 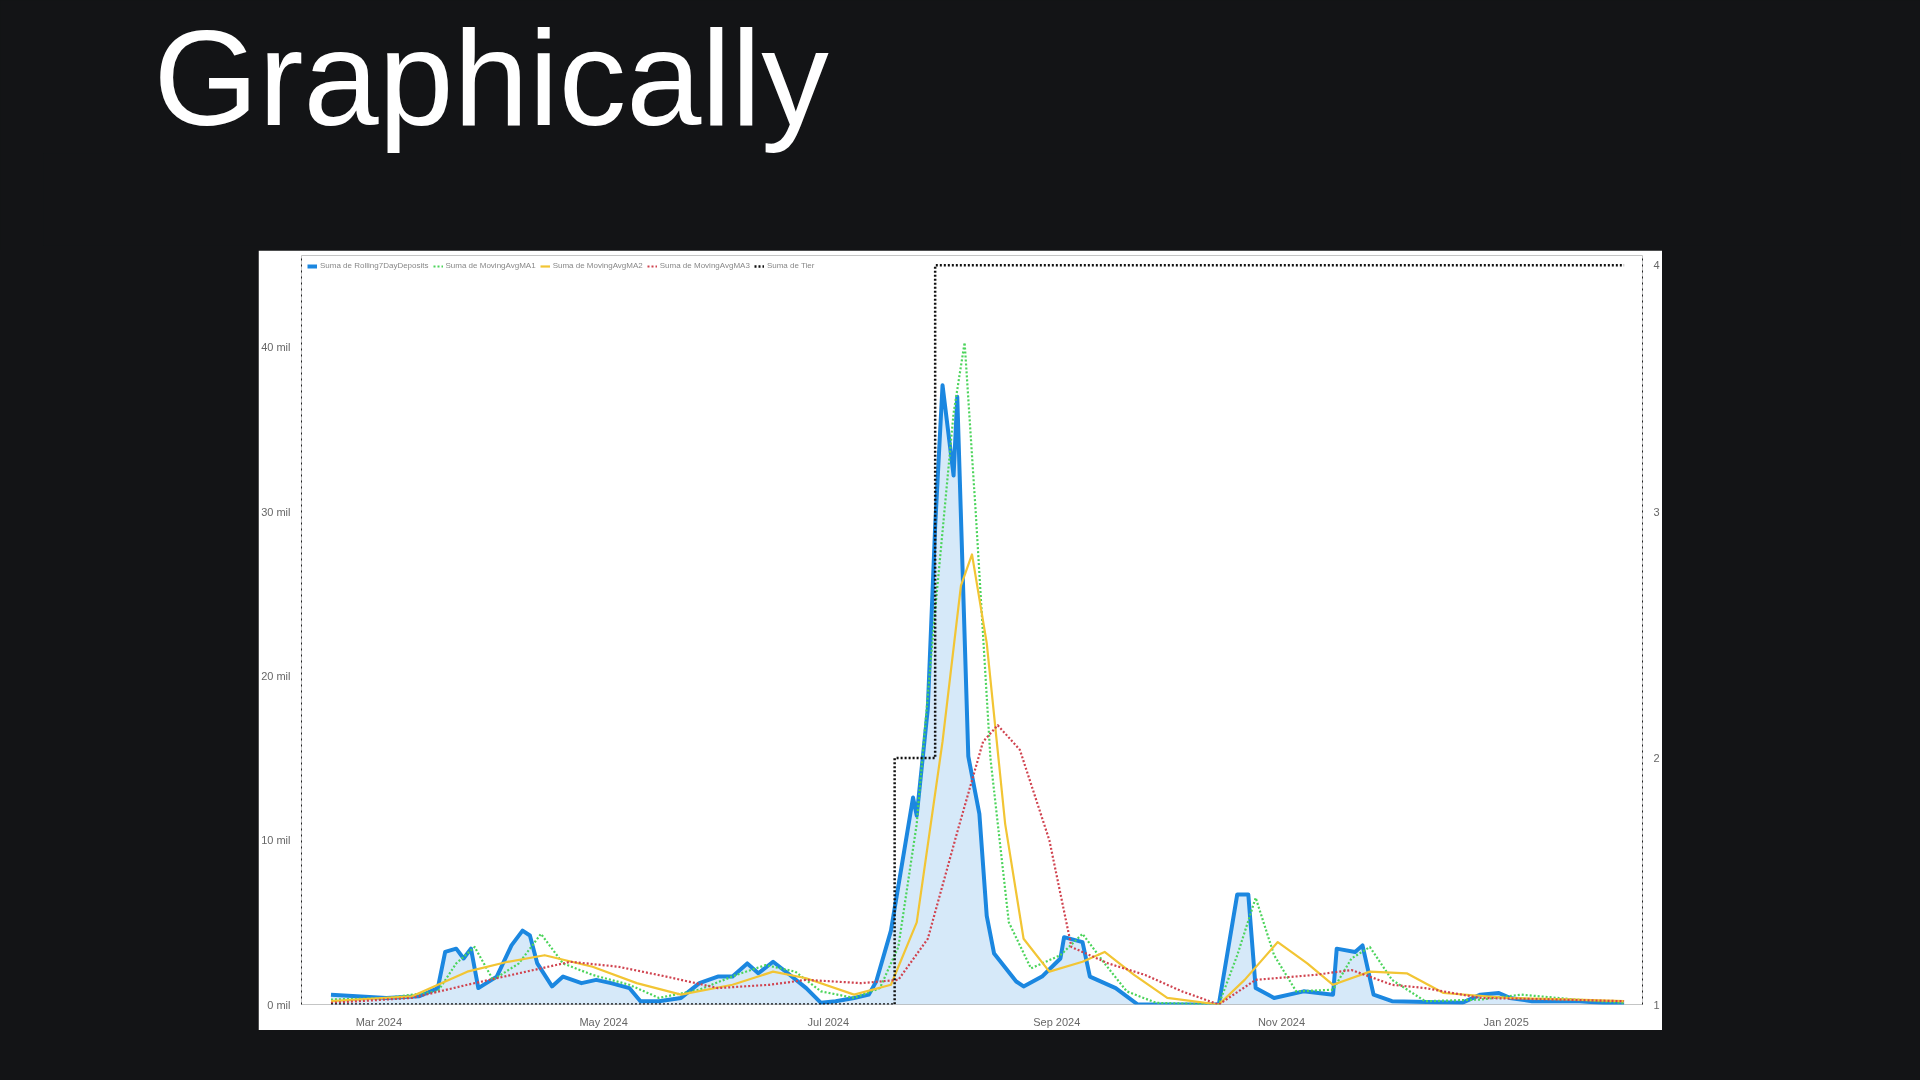 I want to click on y2-tick-label: 1, so click(x=1656, y=1004).